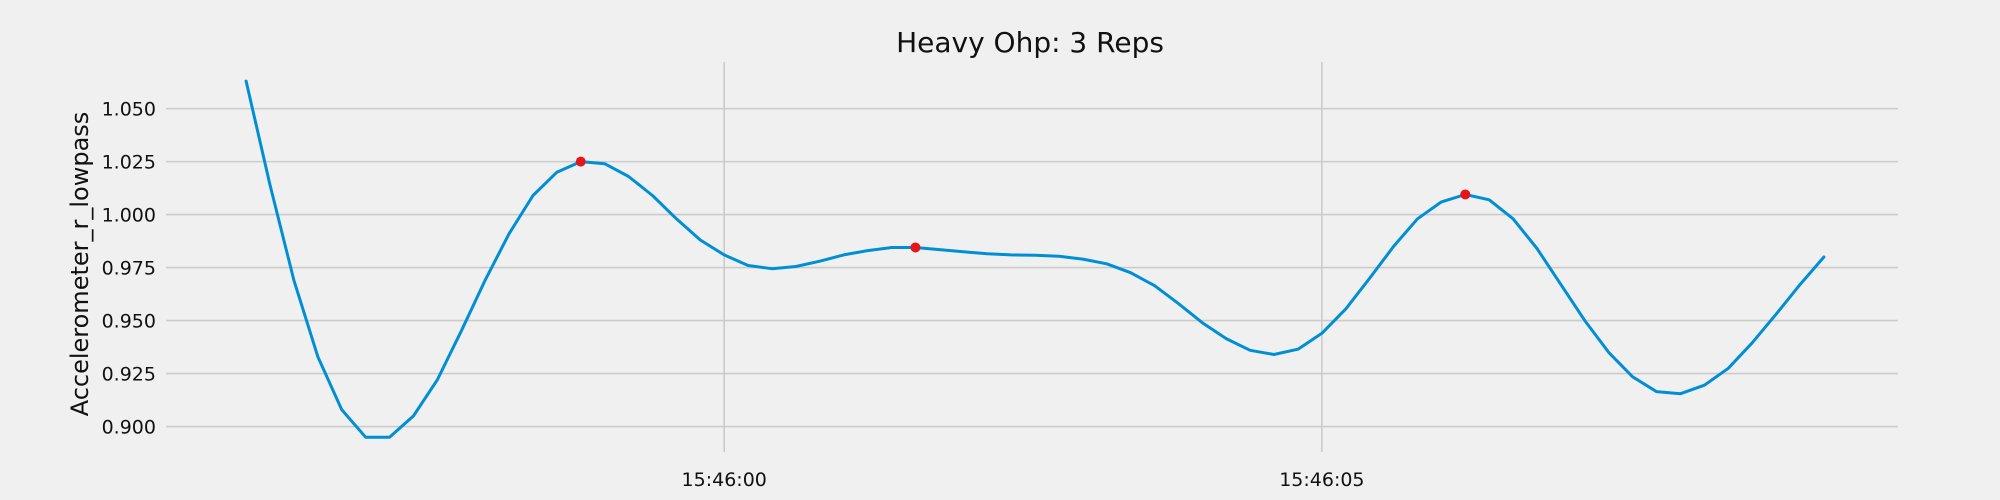 This screenshot has width=2000, height=500. What do you see at coordinates (129, 163) in the screenshot?
I see `y-tick-label: 1.025` at bounding box center [129, 163].